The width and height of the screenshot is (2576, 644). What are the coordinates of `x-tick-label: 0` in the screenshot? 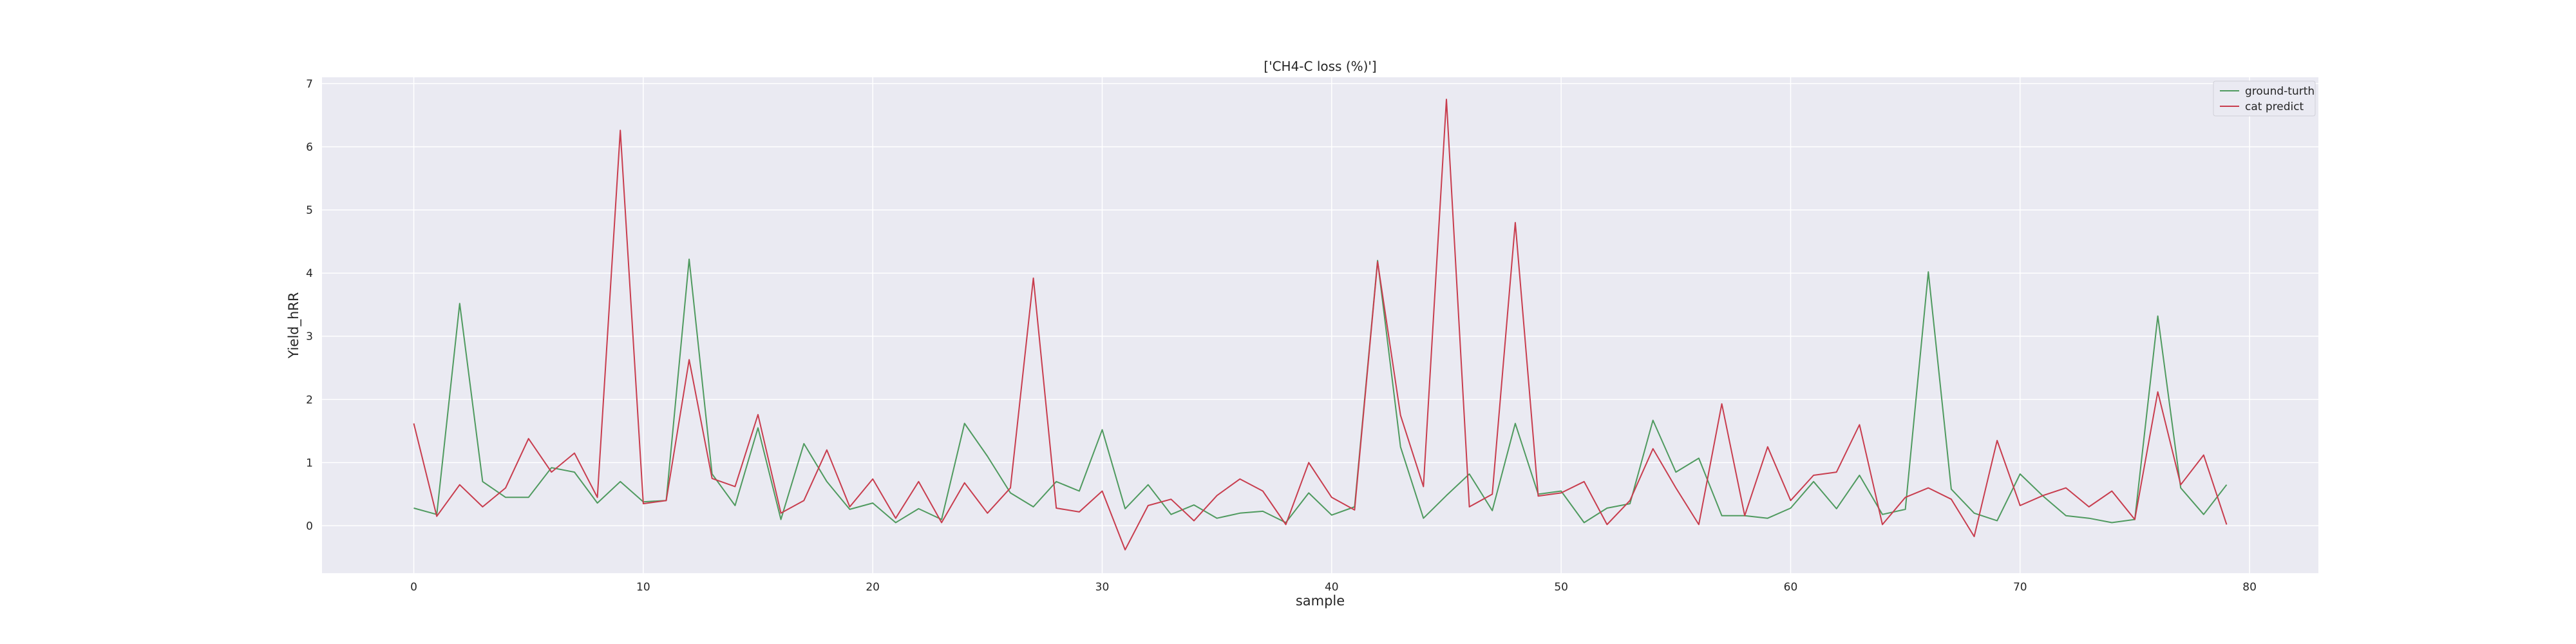 It's located at (414, 587).